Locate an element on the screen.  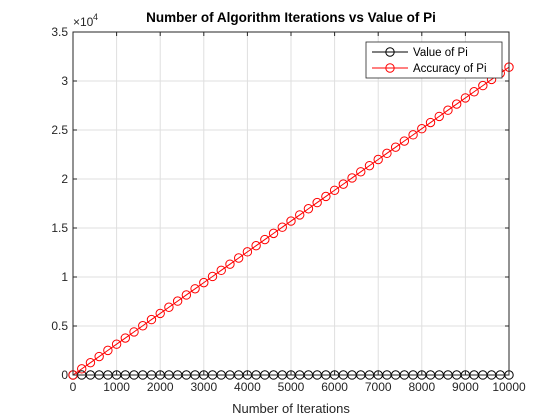
y-tick-label: 0.5 is located at coordinates (59, 326).